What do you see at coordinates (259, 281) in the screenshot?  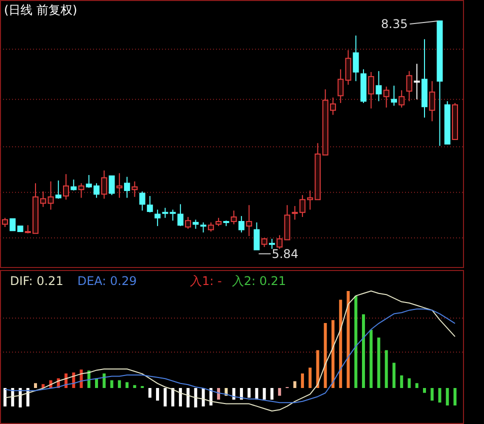 I see `text: 入2: 0.21` at bounding box center [259, 281].